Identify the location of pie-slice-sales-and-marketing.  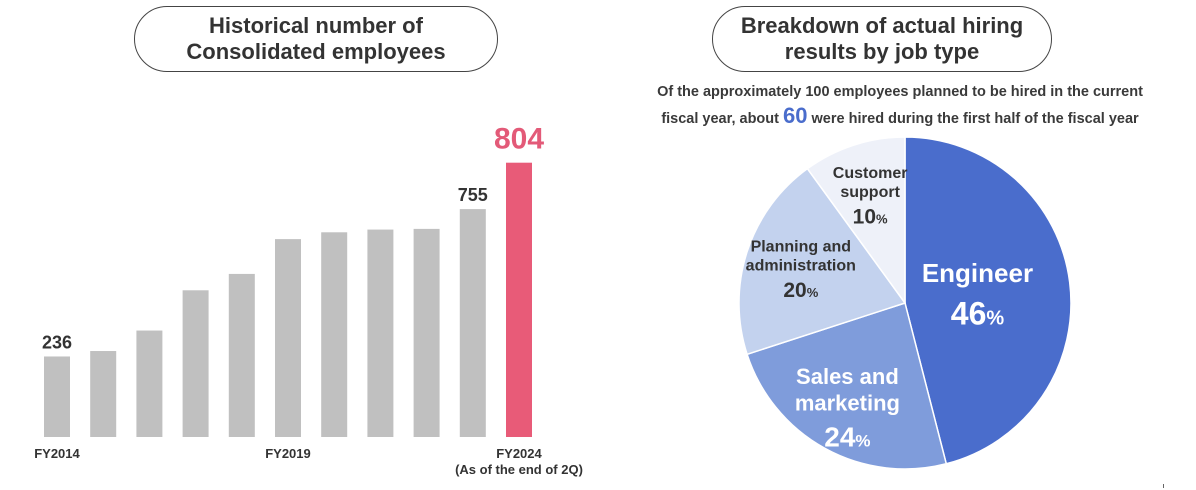
(847, 386).